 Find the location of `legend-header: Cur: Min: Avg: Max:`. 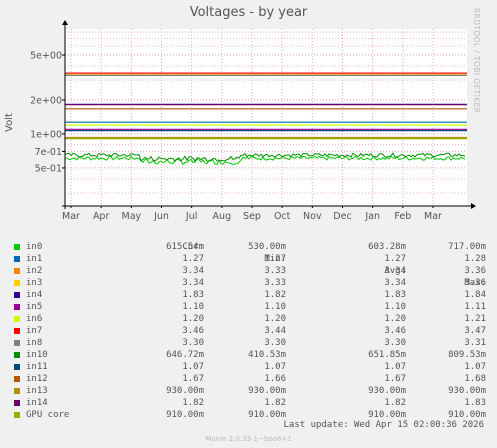

legend-header: Cur: Min: Avg: Max: is located at coordinates (251, 258).